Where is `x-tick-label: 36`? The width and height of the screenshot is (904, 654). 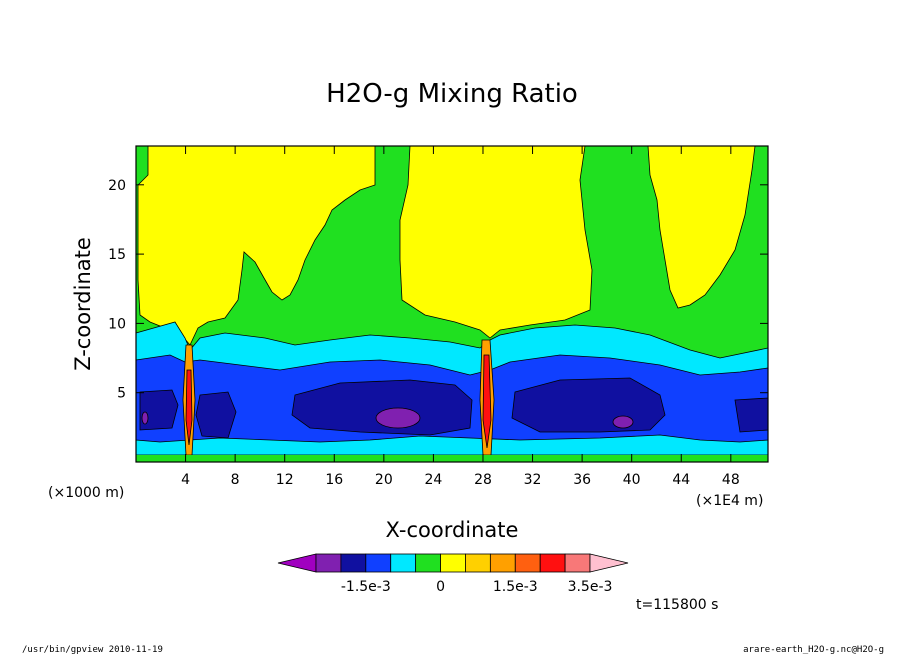 x-tick-label: 36 is located at coordinates (582, 480).